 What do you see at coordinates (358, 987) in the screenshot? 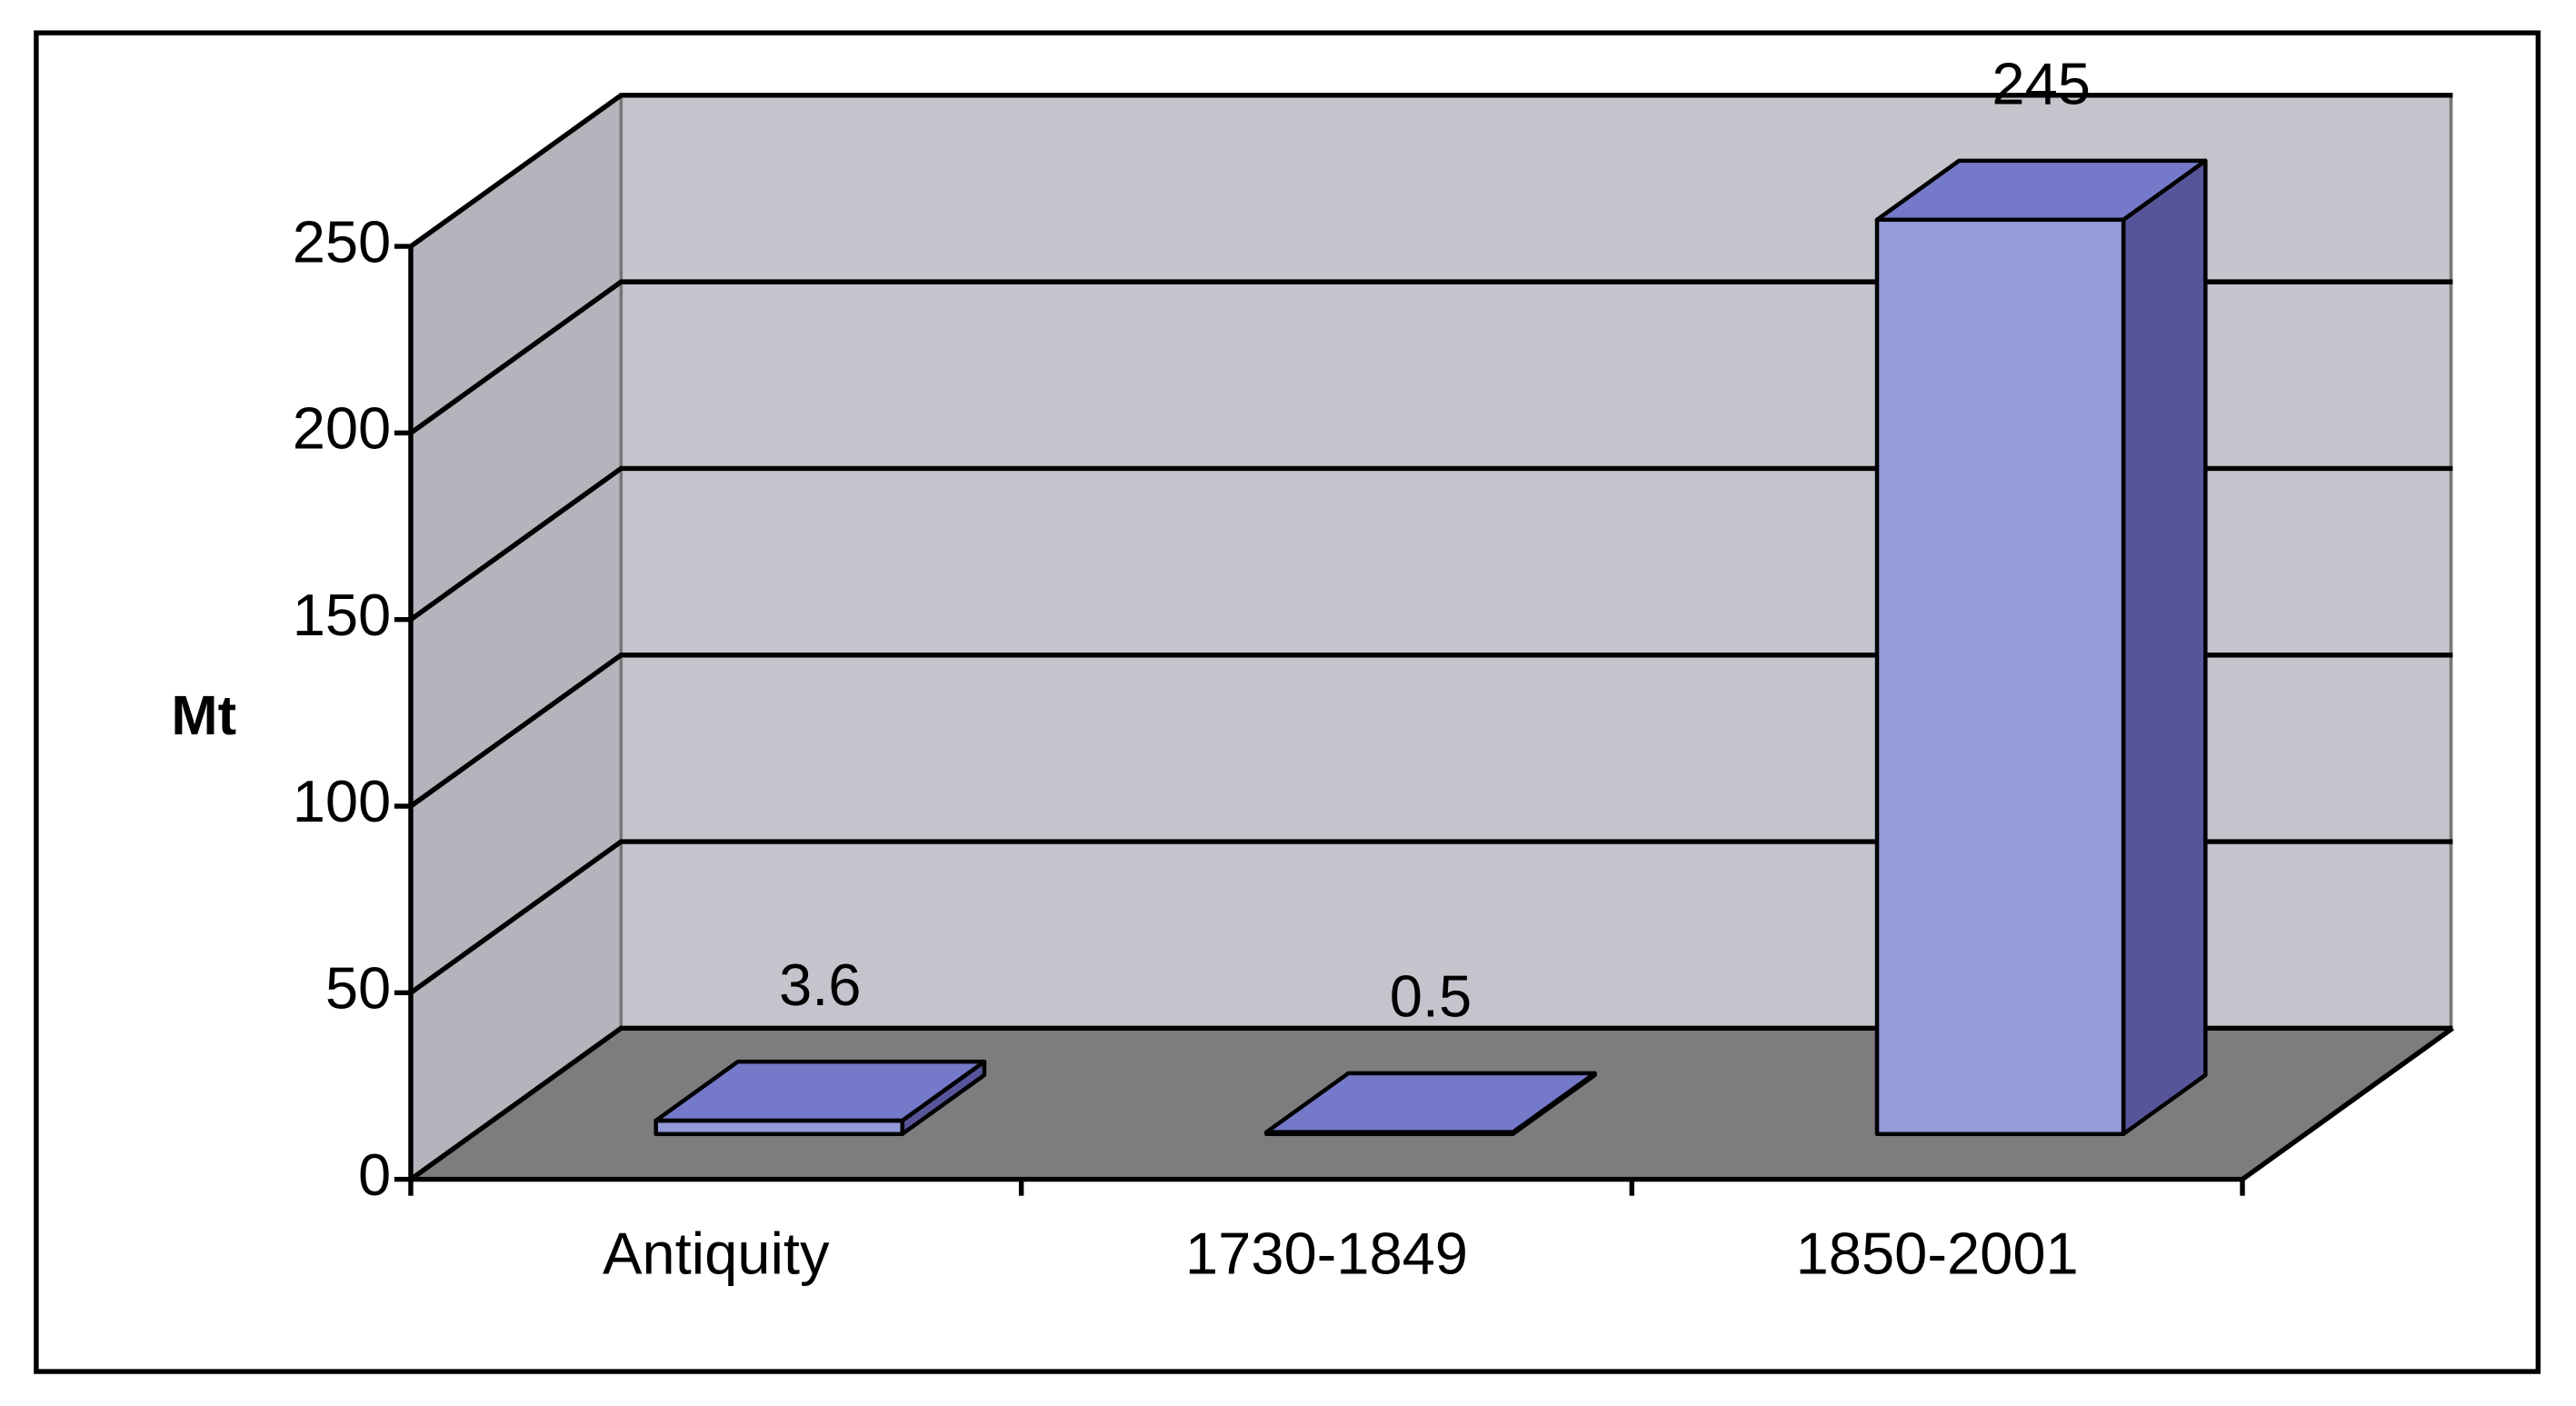
I see `y-tick-label: 50` at bounding box center [358, 987].